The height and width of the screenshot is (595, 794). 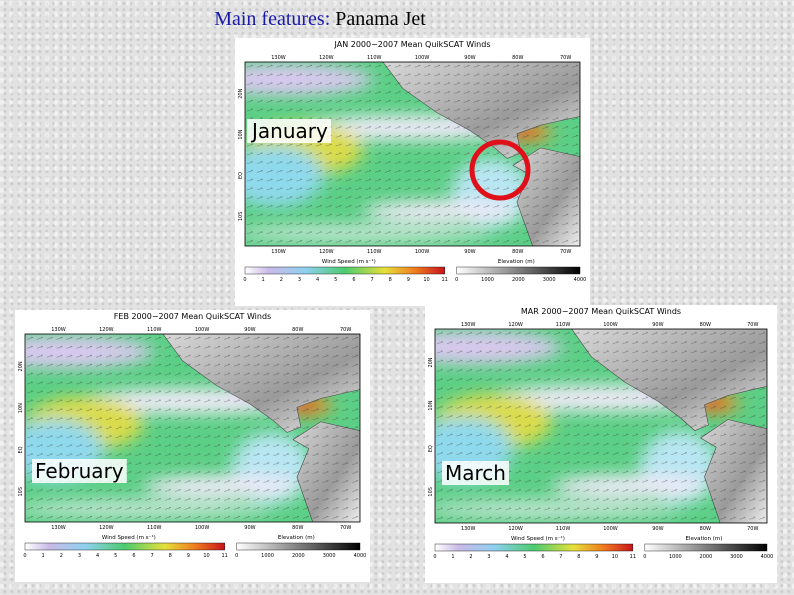 I want to click on month-label-background, so click(x=475, y=473).